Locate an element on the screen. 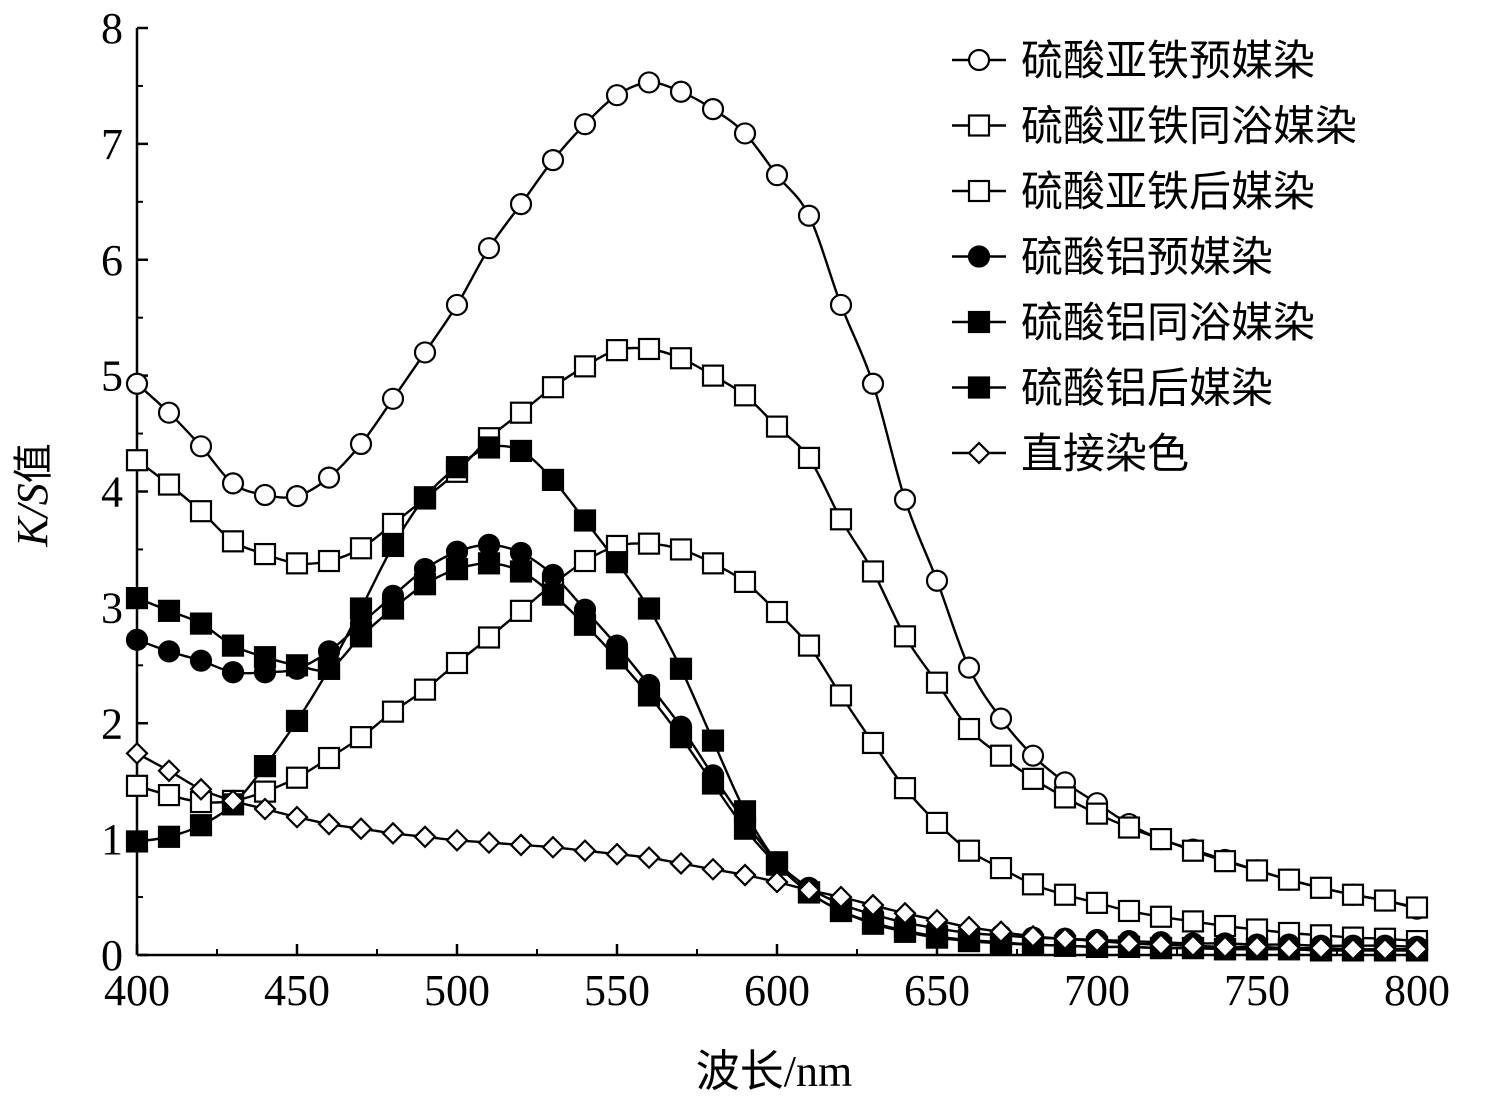  x-tick-label: 500 is located at coordinates (457, 990).